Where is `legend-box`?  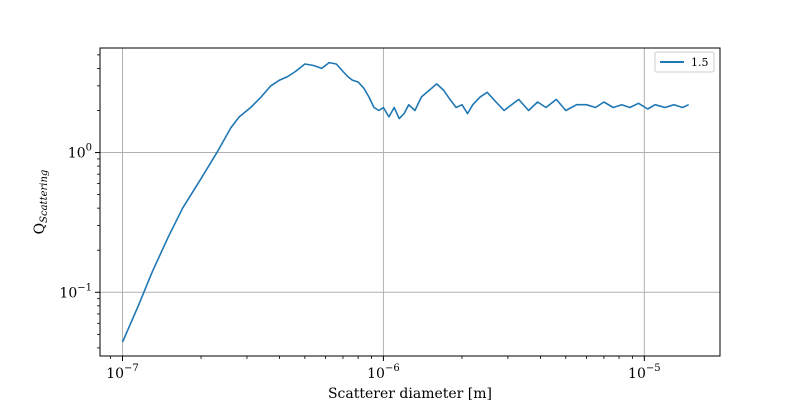 legend-box is located at coordinates (684, 62).